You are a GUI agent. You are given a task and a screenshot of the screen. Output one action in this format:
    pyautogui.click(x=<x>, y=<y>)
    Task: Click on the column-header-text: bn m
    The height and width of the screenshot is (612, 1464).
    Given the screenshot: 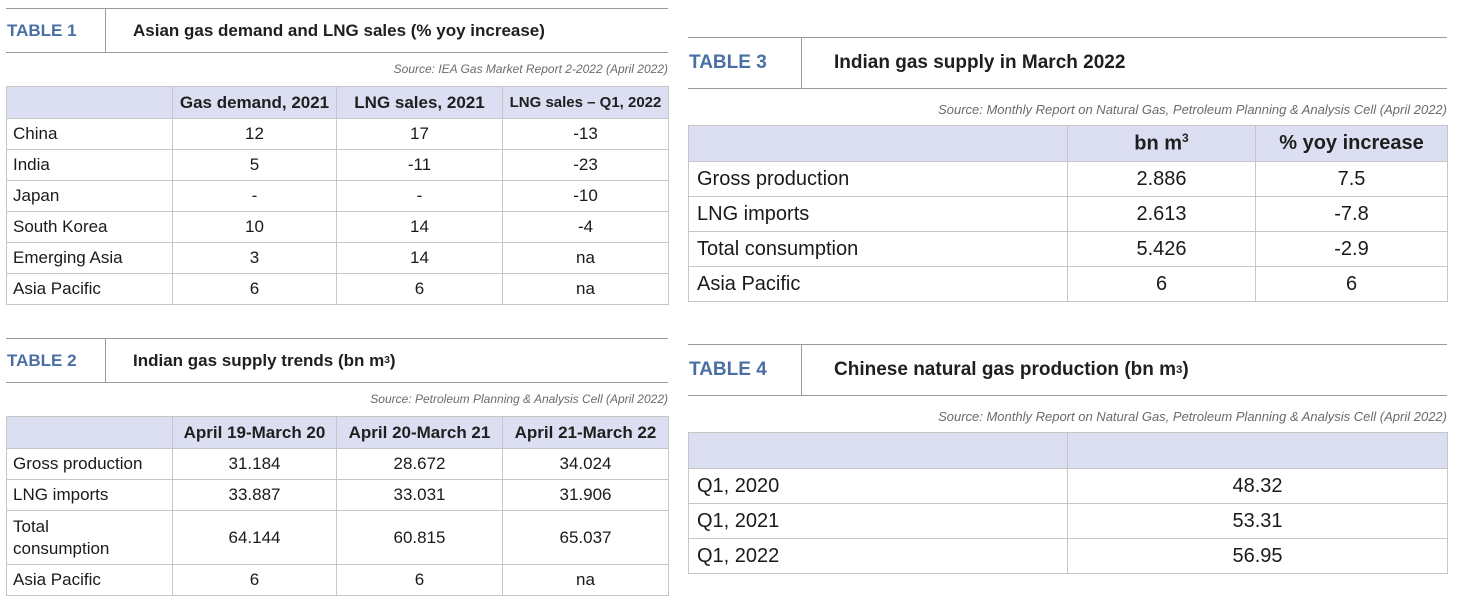 What is the action you would take?
    pyautogui.click(x=1158, y=143)
    